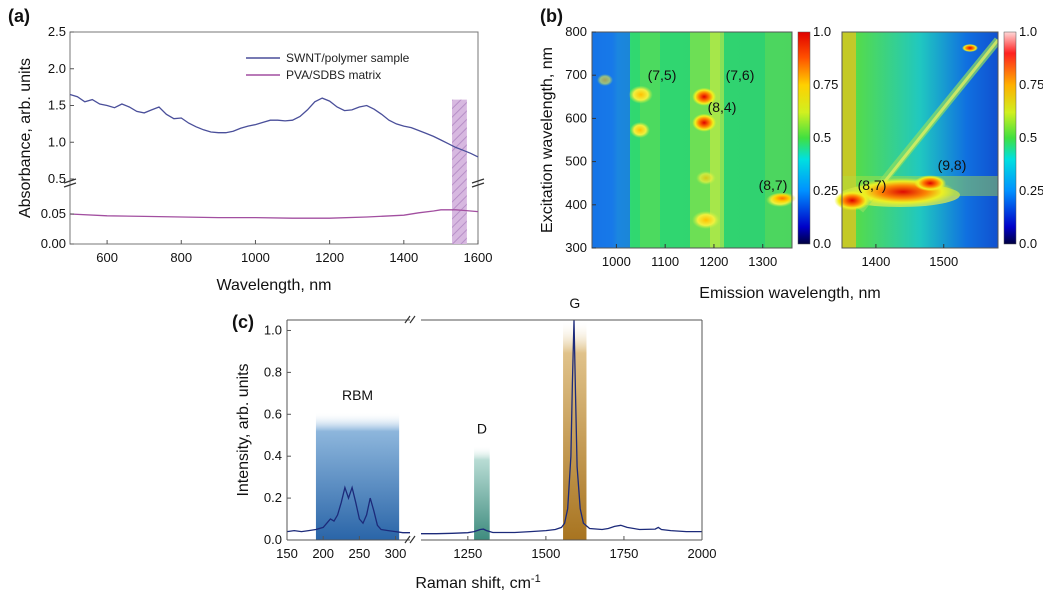 The image size is (1043, 595). What do you see at coordinates (482, 429) in the screenshot?
I see `band-label-d: D` at bounding box center [482, 429].